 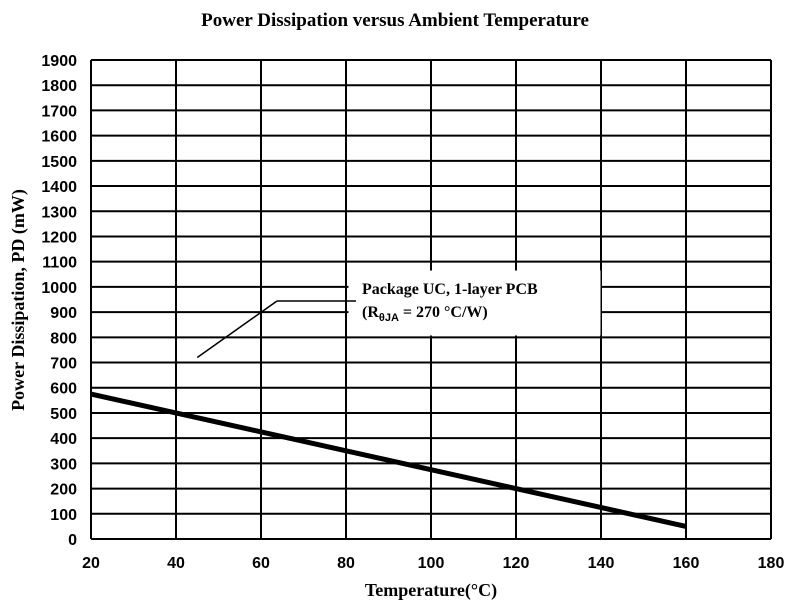 I want to click on y-tick-label: 300, so click(x=63, y=464).